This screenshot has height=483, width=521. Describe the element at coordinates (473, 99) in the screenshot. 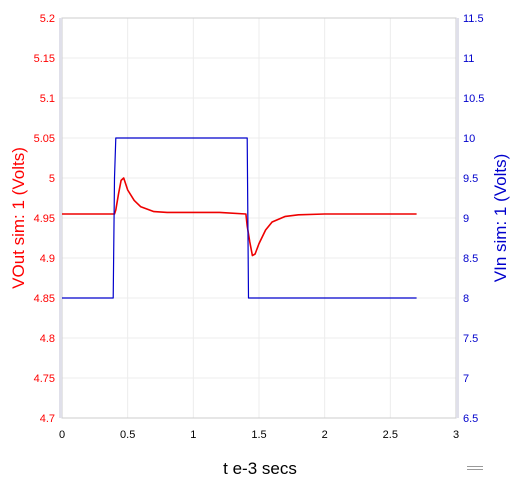

I see `y-right-tick-label: 10.5` at that location.